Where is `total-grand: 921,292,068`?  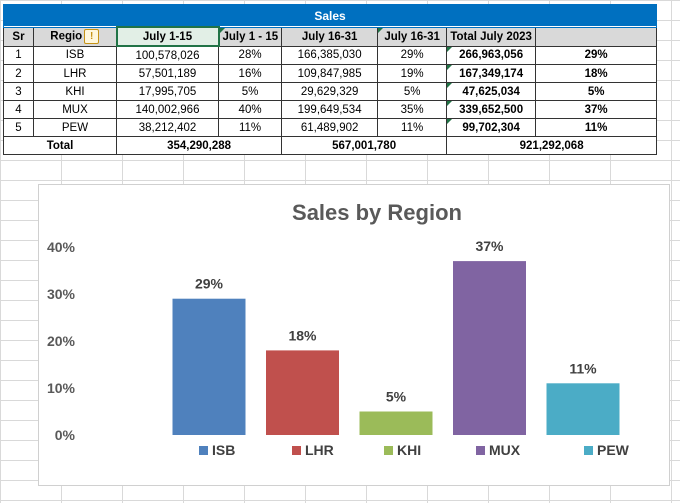 total-grand: 921,292,068 is located at coordinates (552, 145).